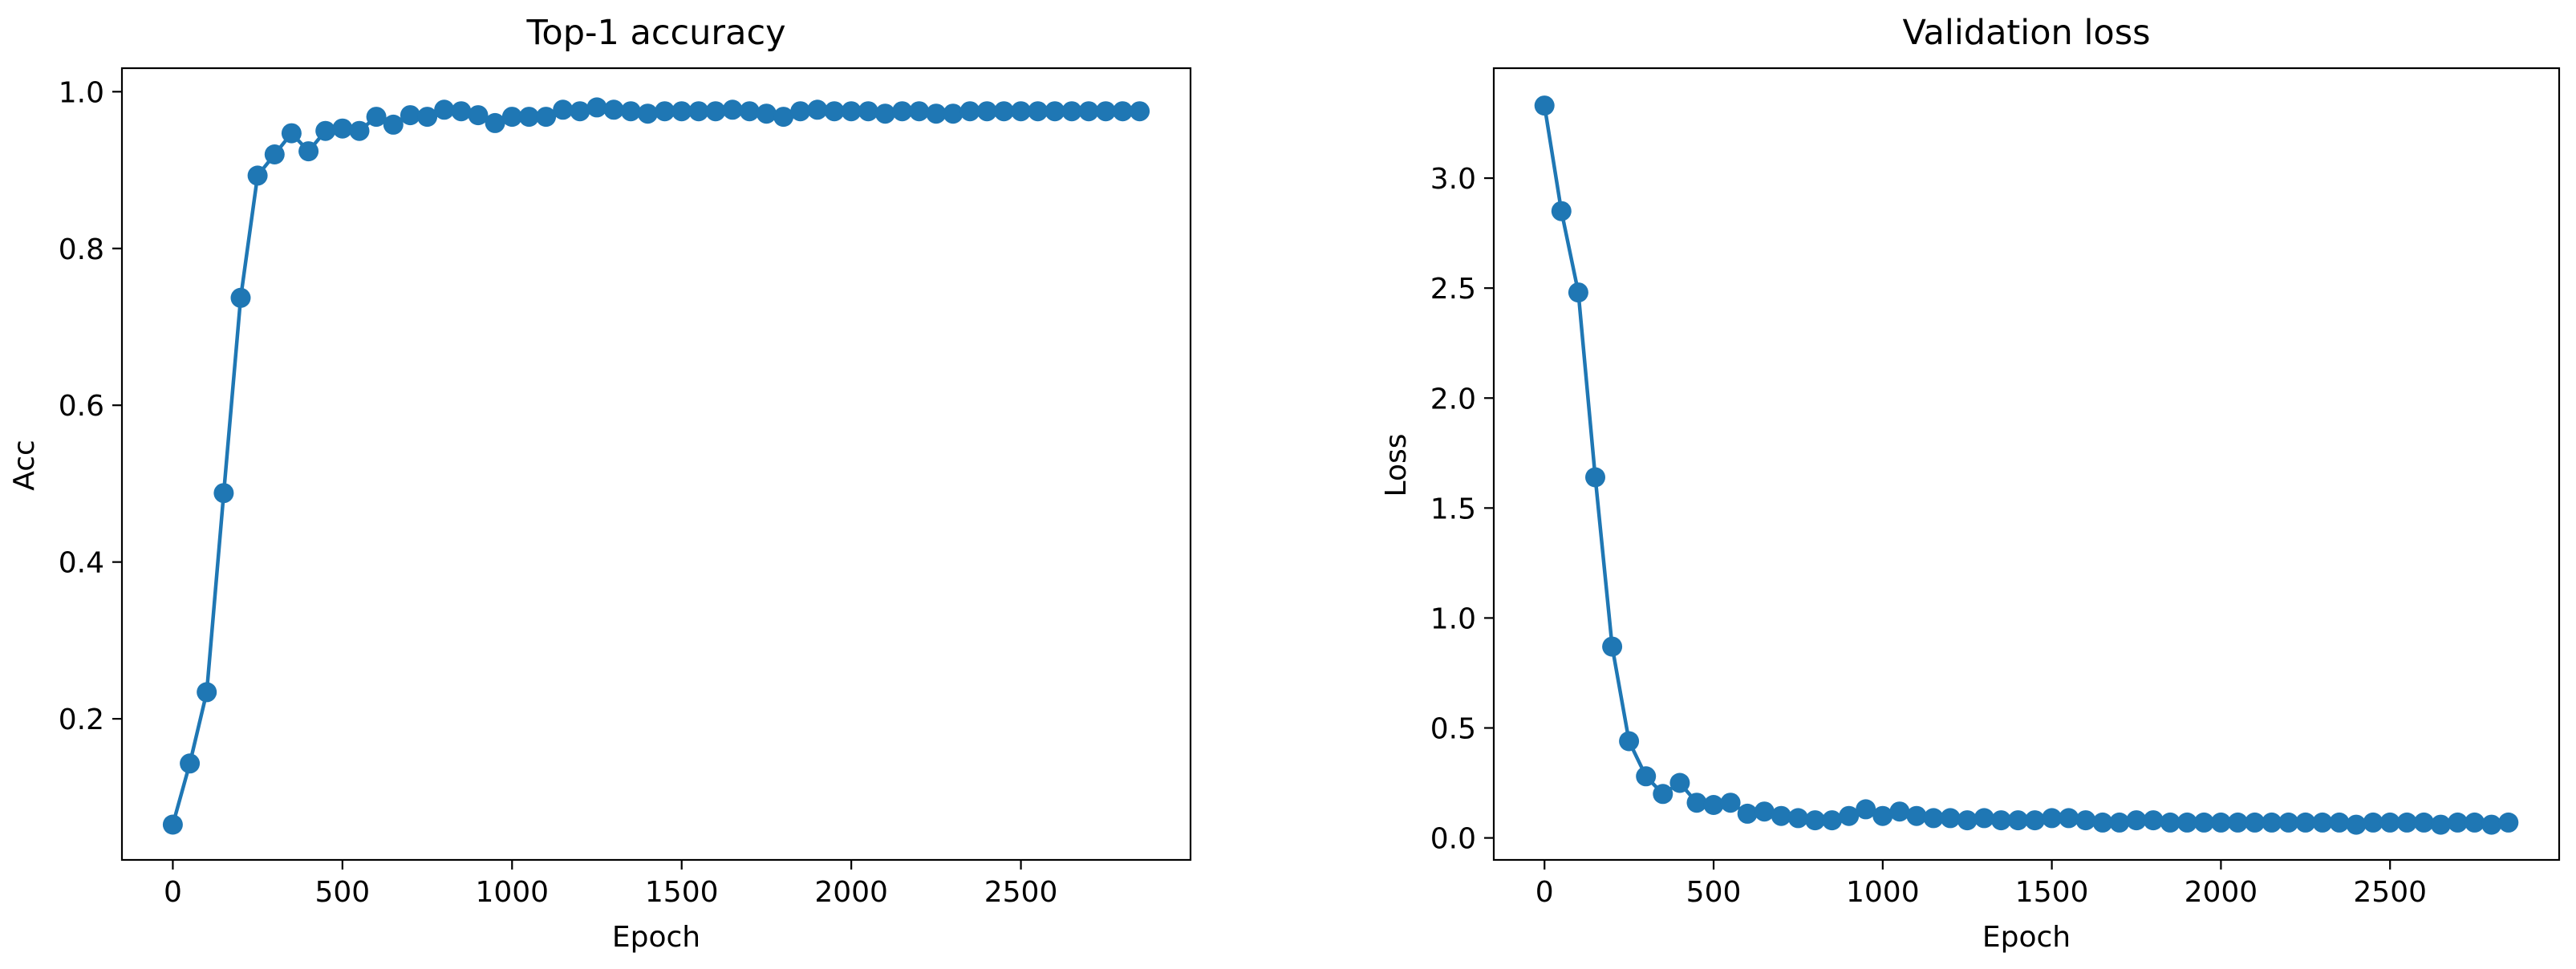 This screenshot has width=2576, height=969. I want to click on x-tick-label: 2000, so click(851, 893).